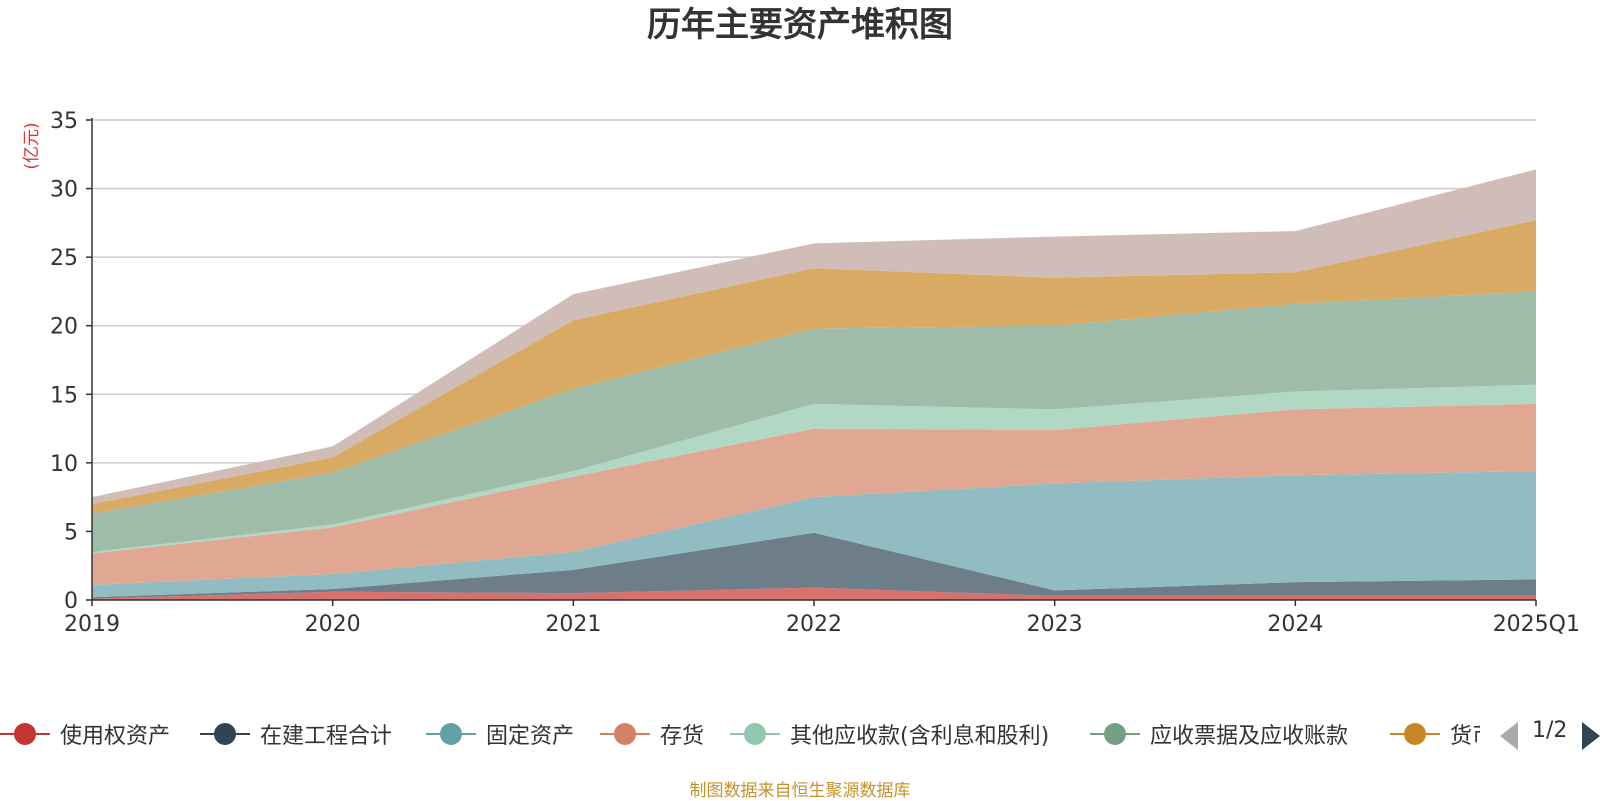 The height and width of the screenshot is (801, 1600). What do you see at coordinates (920, 736) in the screenshot?
I see `legend-label: 其他应收款(含利息和股利)` at bounding box center [920, 736].